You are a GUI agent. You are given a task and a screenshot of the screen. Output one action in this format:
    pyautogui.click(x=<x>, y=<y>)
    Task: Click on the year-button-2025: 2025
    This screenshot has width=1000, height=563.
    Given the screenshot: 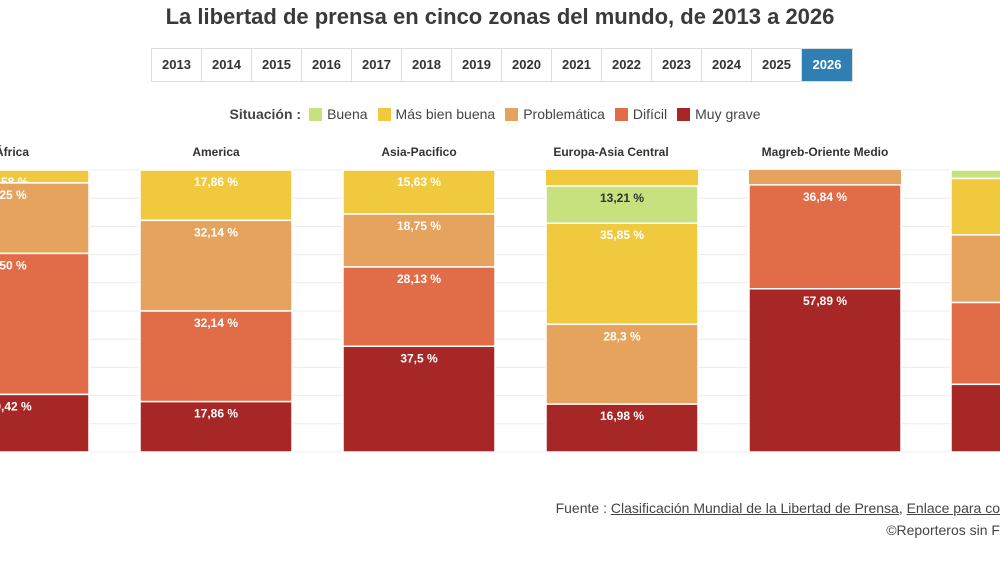 What is the action you would take?
    pyautogui.click(x=777, y=65)
    